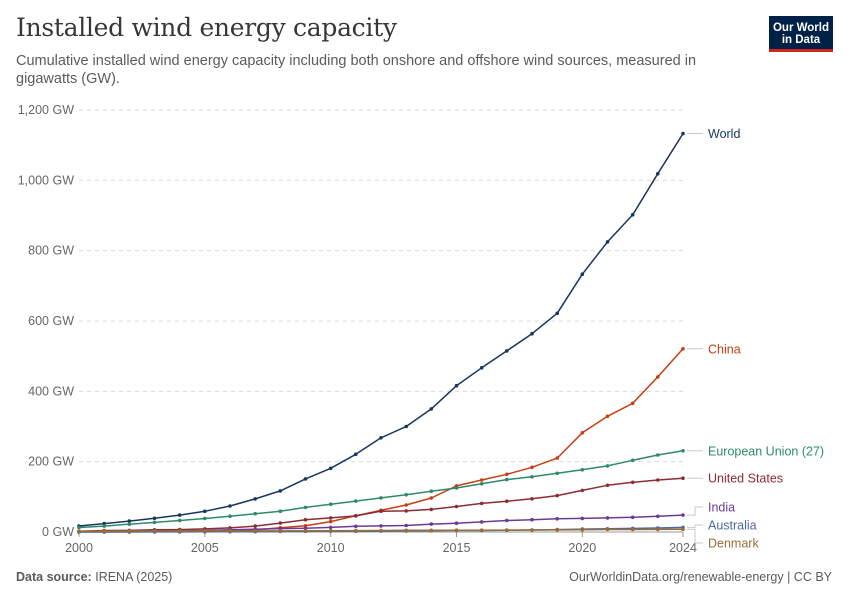  I want to click on series-denmark, so click(381, 530).